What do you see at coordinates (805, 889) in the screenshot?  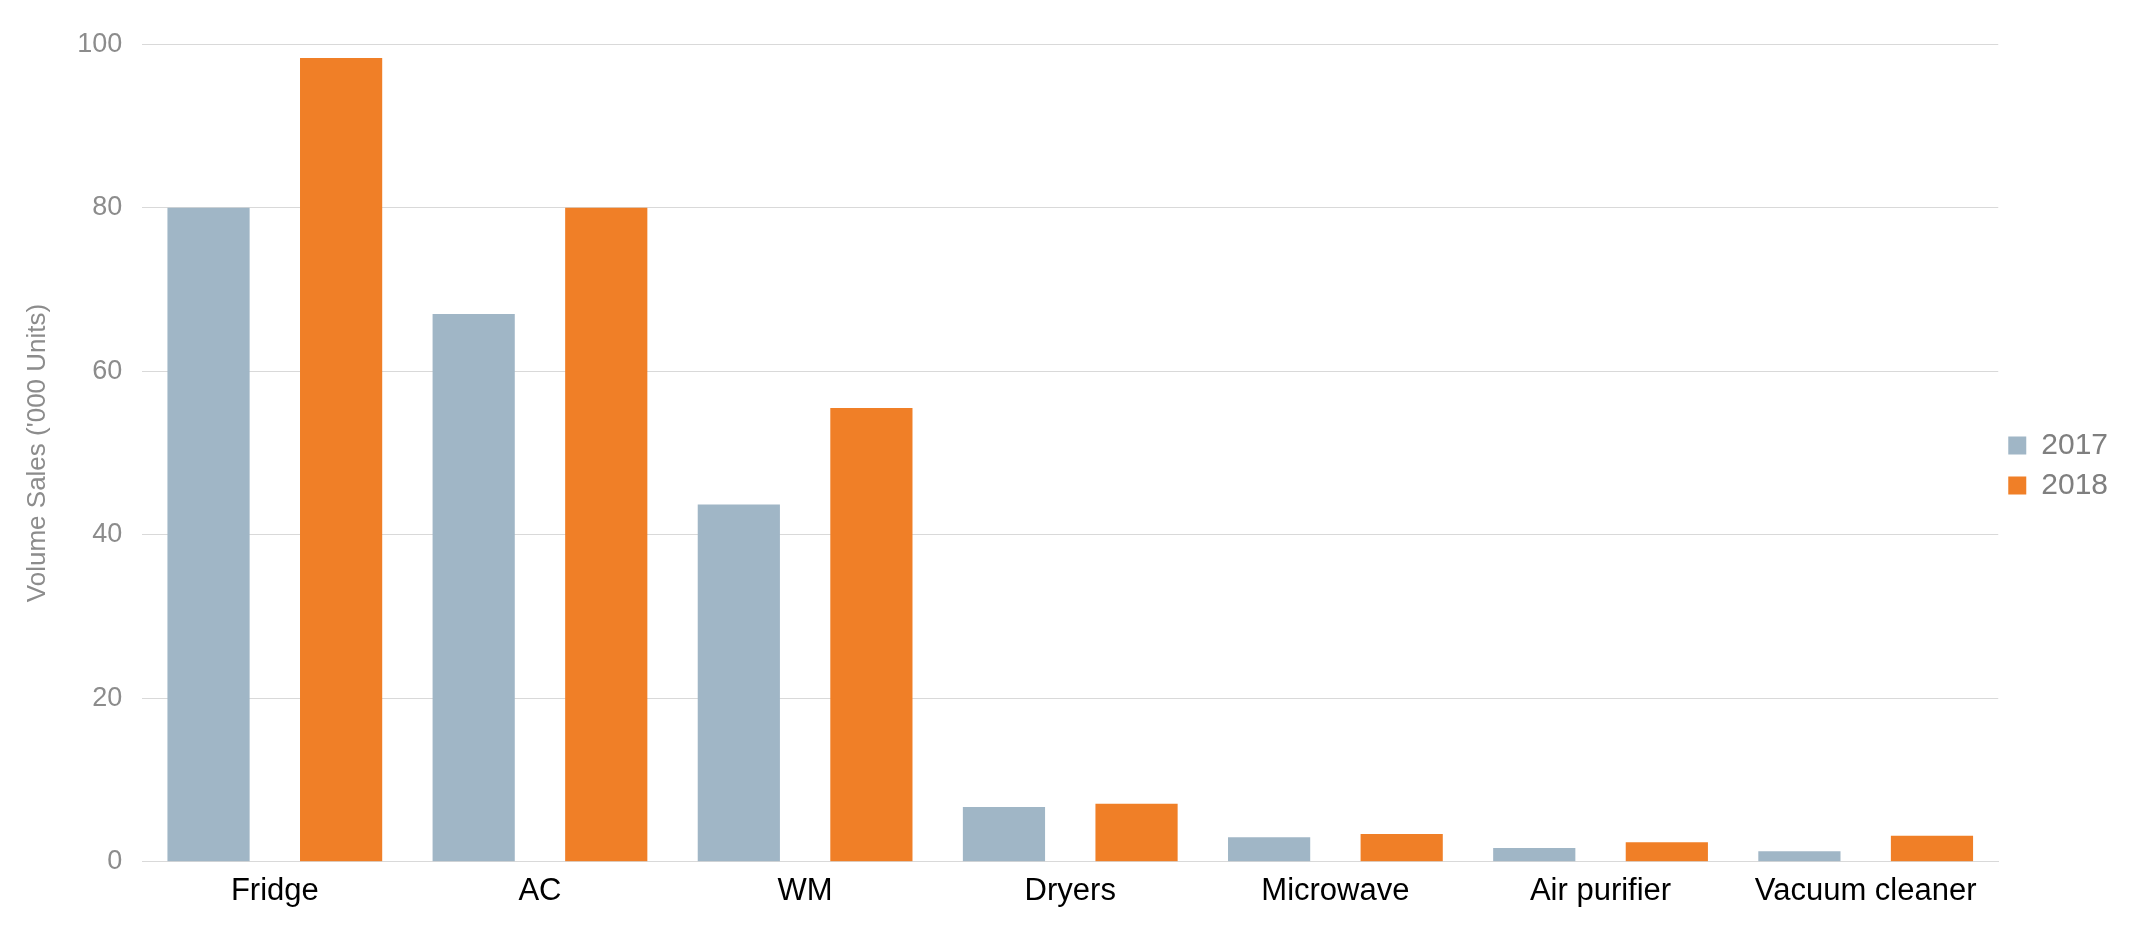 I see `x-tick-label: WM` at bounding box center [805, 889].